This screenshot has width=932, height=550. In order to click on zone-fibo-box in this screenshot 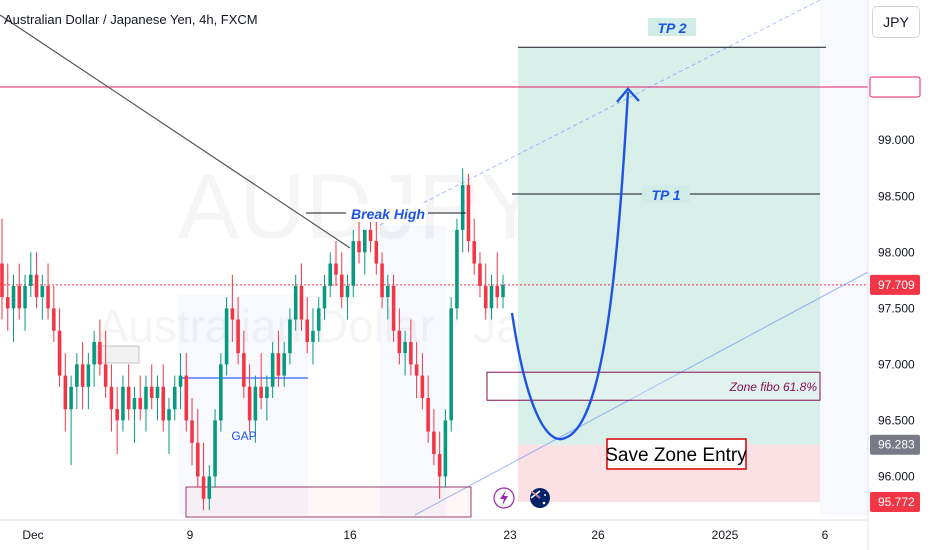, I will do `click(653, 386)`.